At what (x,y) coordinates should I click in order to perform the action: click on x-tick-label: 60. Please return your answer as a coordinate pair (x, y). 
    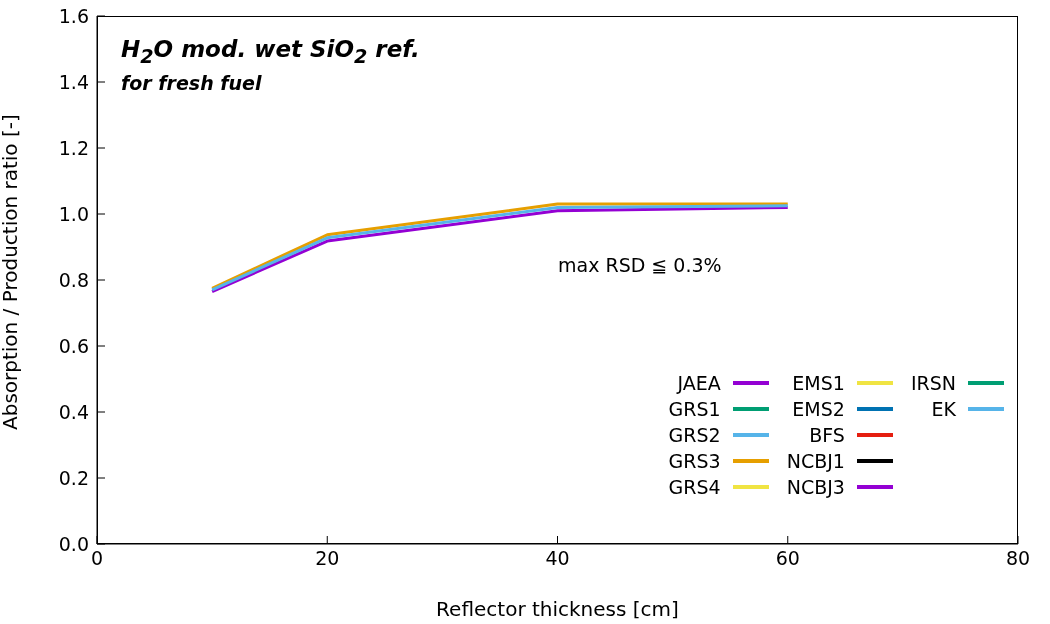
    Looking at the image, I should click on (787, 558).